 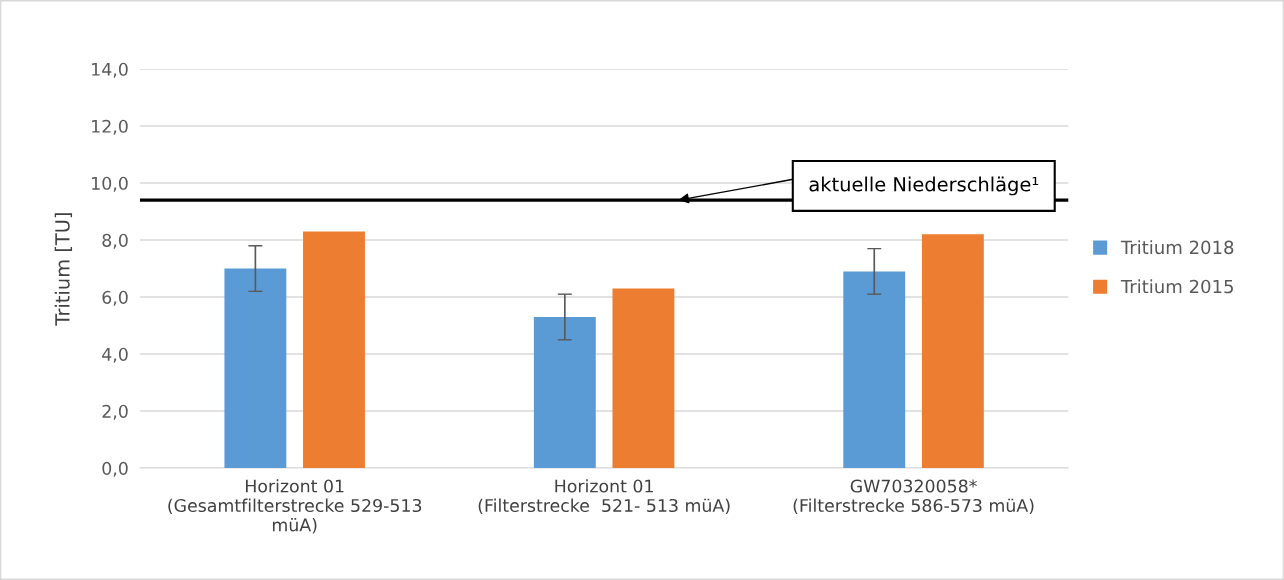 I want to click on y-tick-label: 8,0, so click(x=115, y=241).